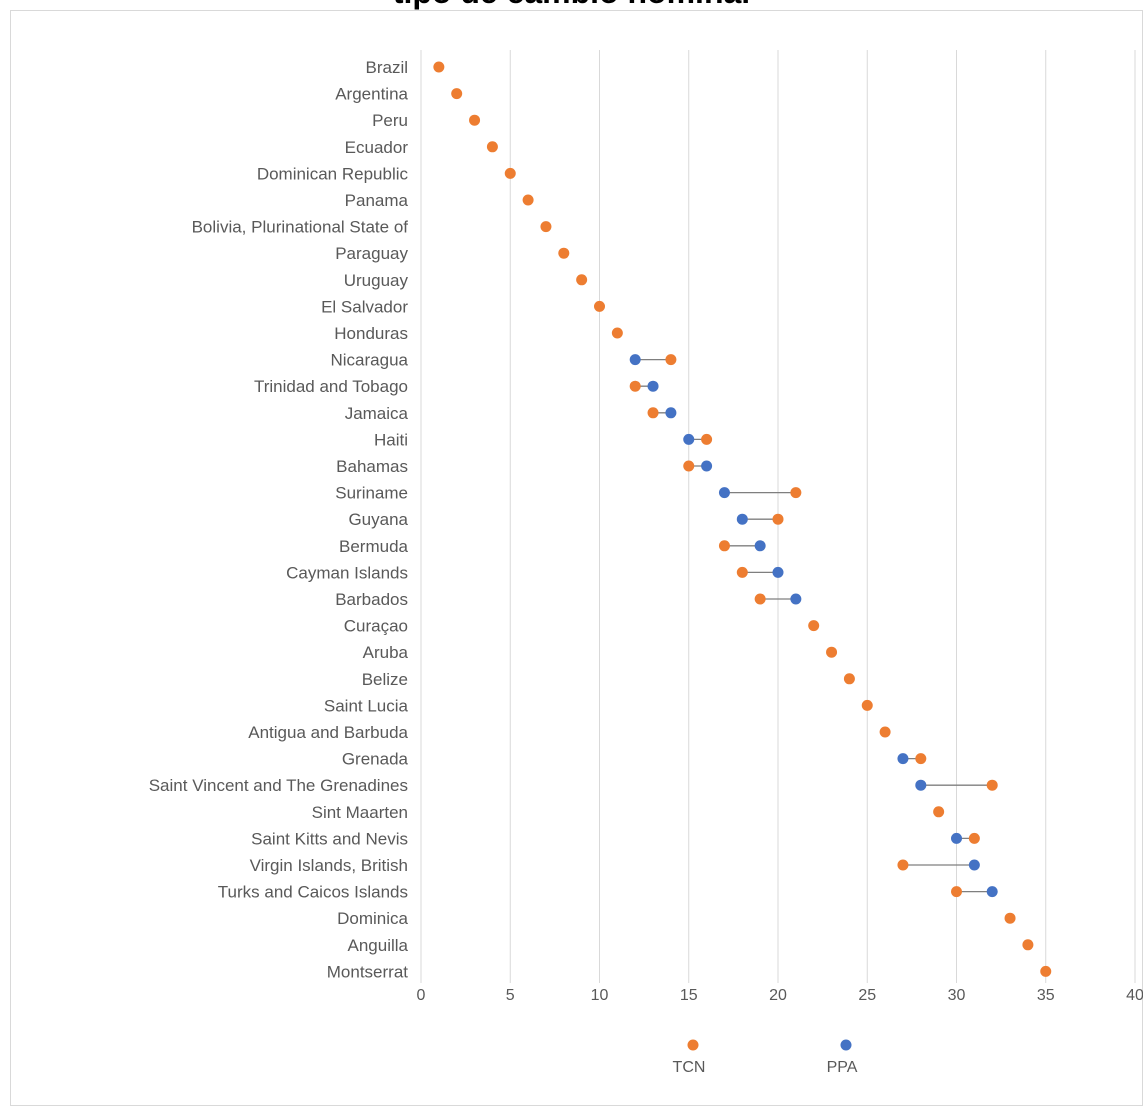 The width and height of the screenshot is (1143, 1107). I want to click on category-label: Panama, so click(377, 200).